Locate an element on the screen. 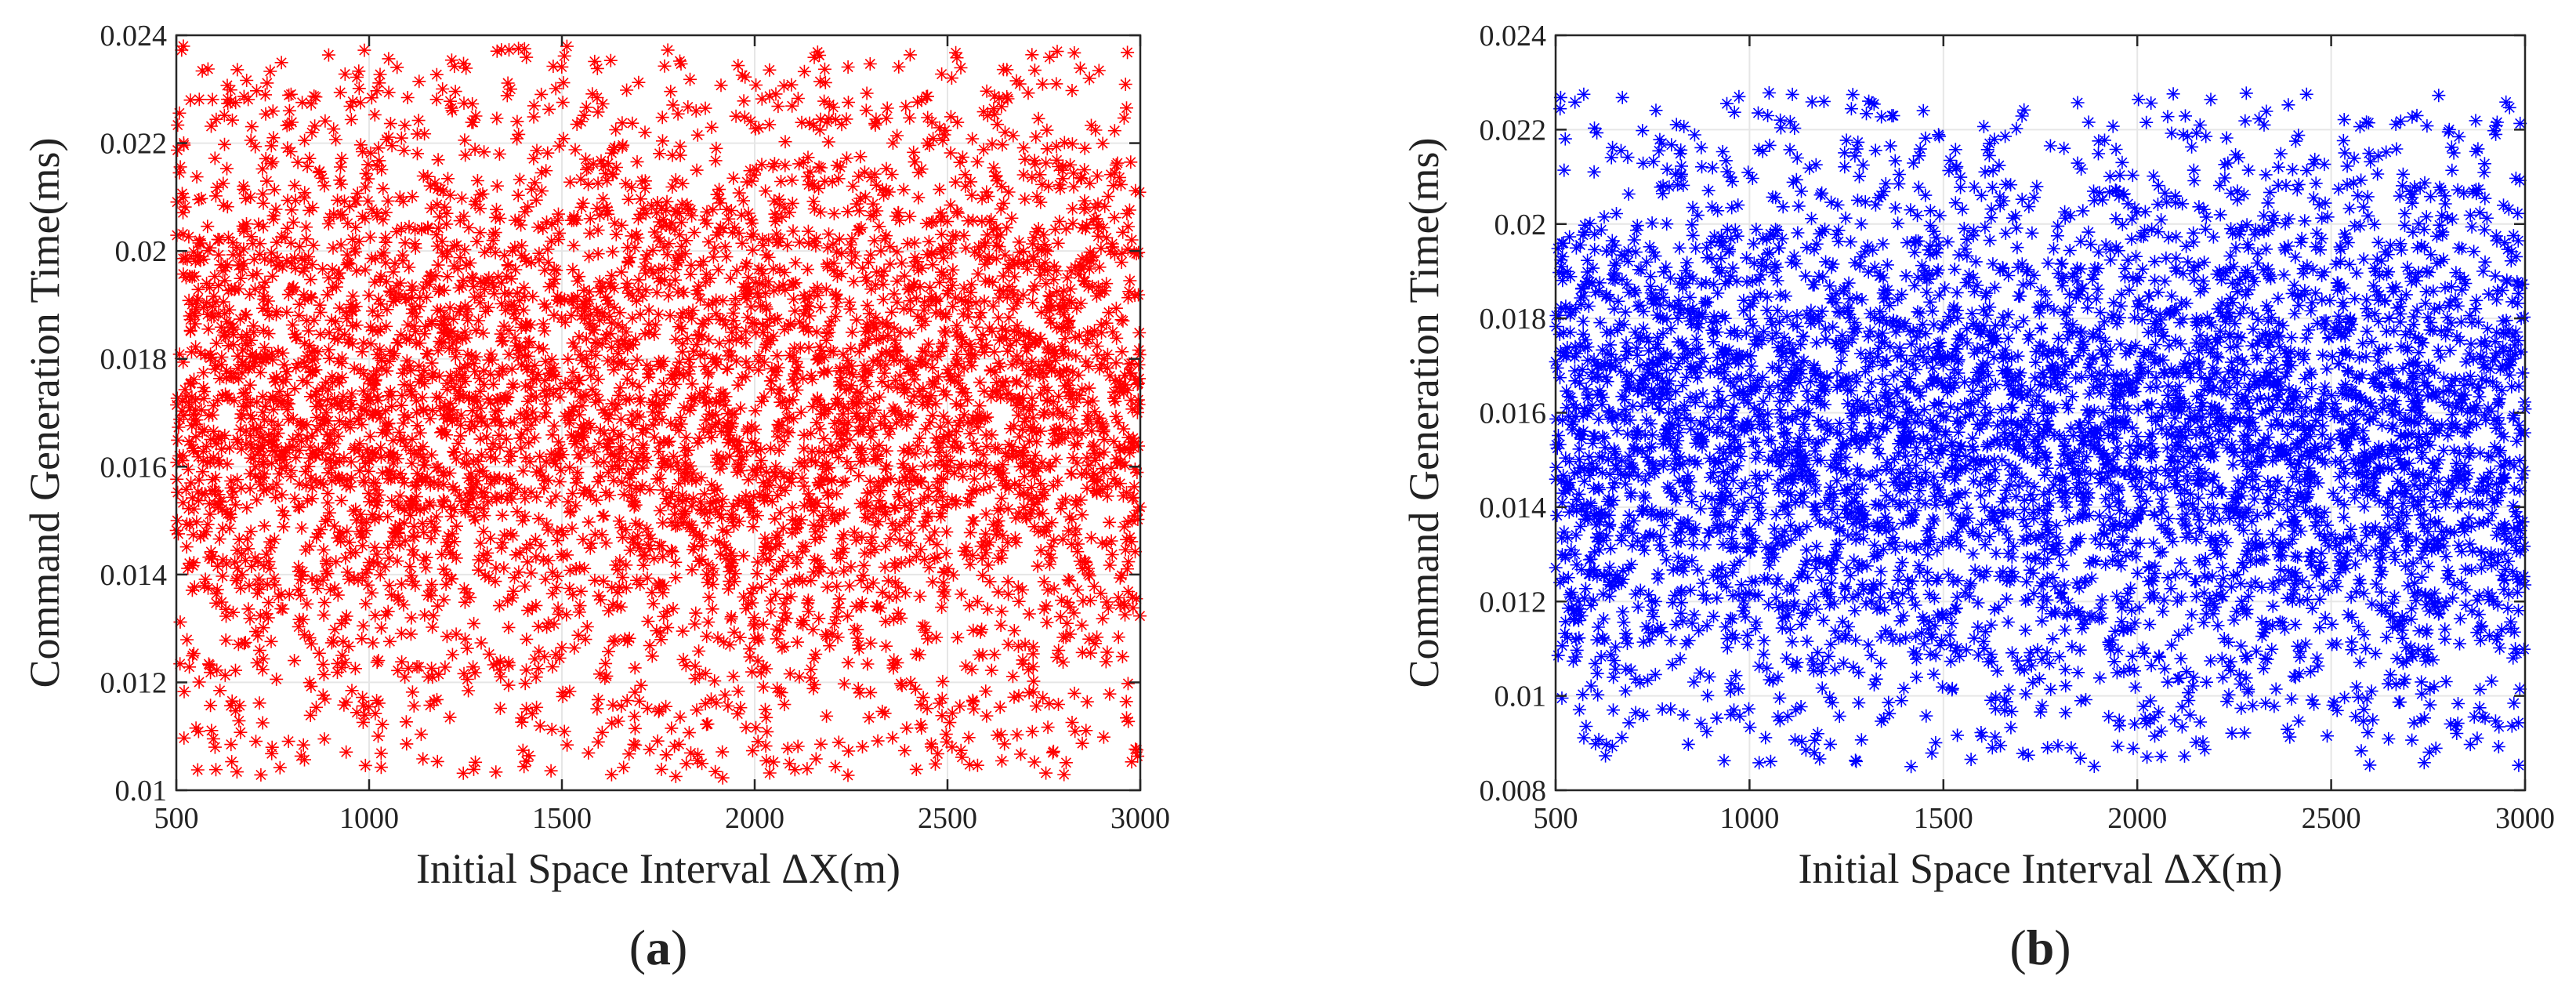  panel-letter-a: a is located at coordinates (658, 947).